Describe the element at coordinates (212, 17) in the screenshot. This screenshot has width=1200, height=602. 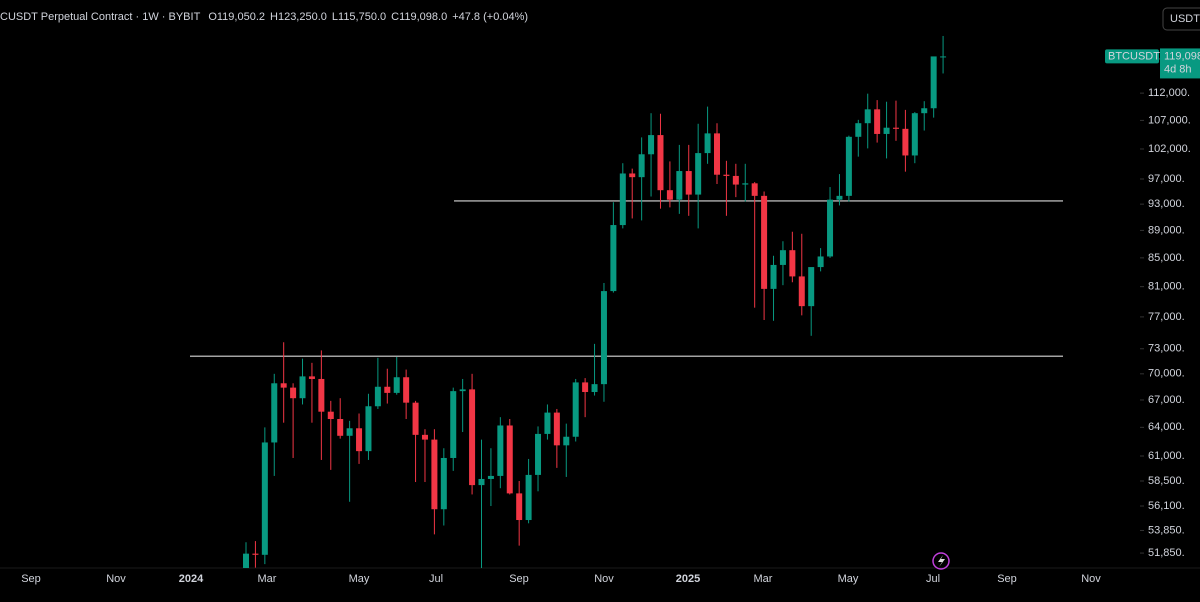
I see `ohlc-key: O` at that location.